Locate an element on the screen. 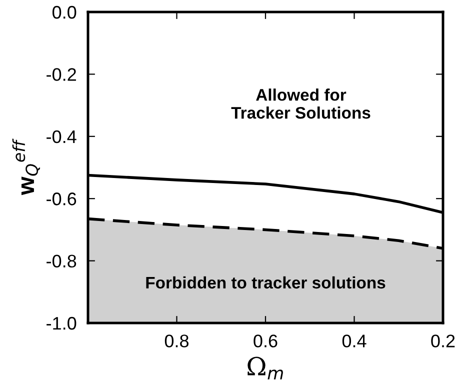  x-tick-label: 0.4 is located at coordinates (354, 341).